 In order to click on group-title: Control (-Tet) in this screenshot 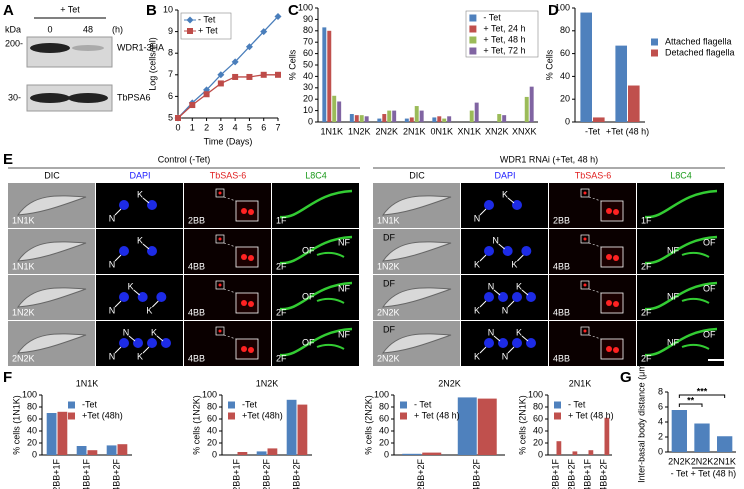, I will do `click(184, 159)`.